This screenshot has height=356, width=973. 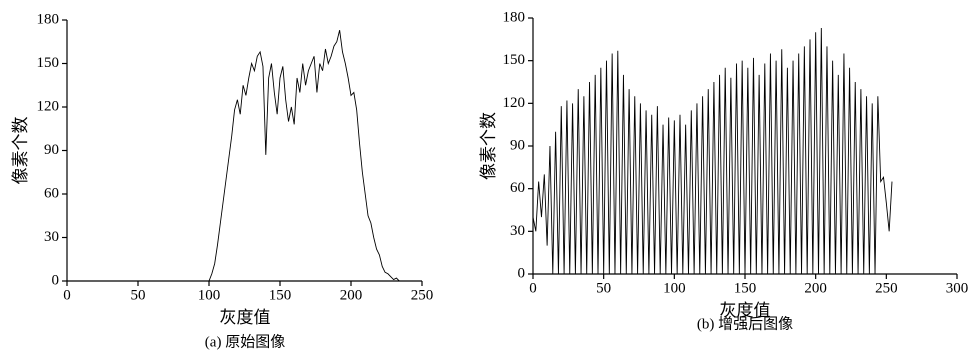 I want to click on x-tick-label: 300, so click(x=957, y=288).